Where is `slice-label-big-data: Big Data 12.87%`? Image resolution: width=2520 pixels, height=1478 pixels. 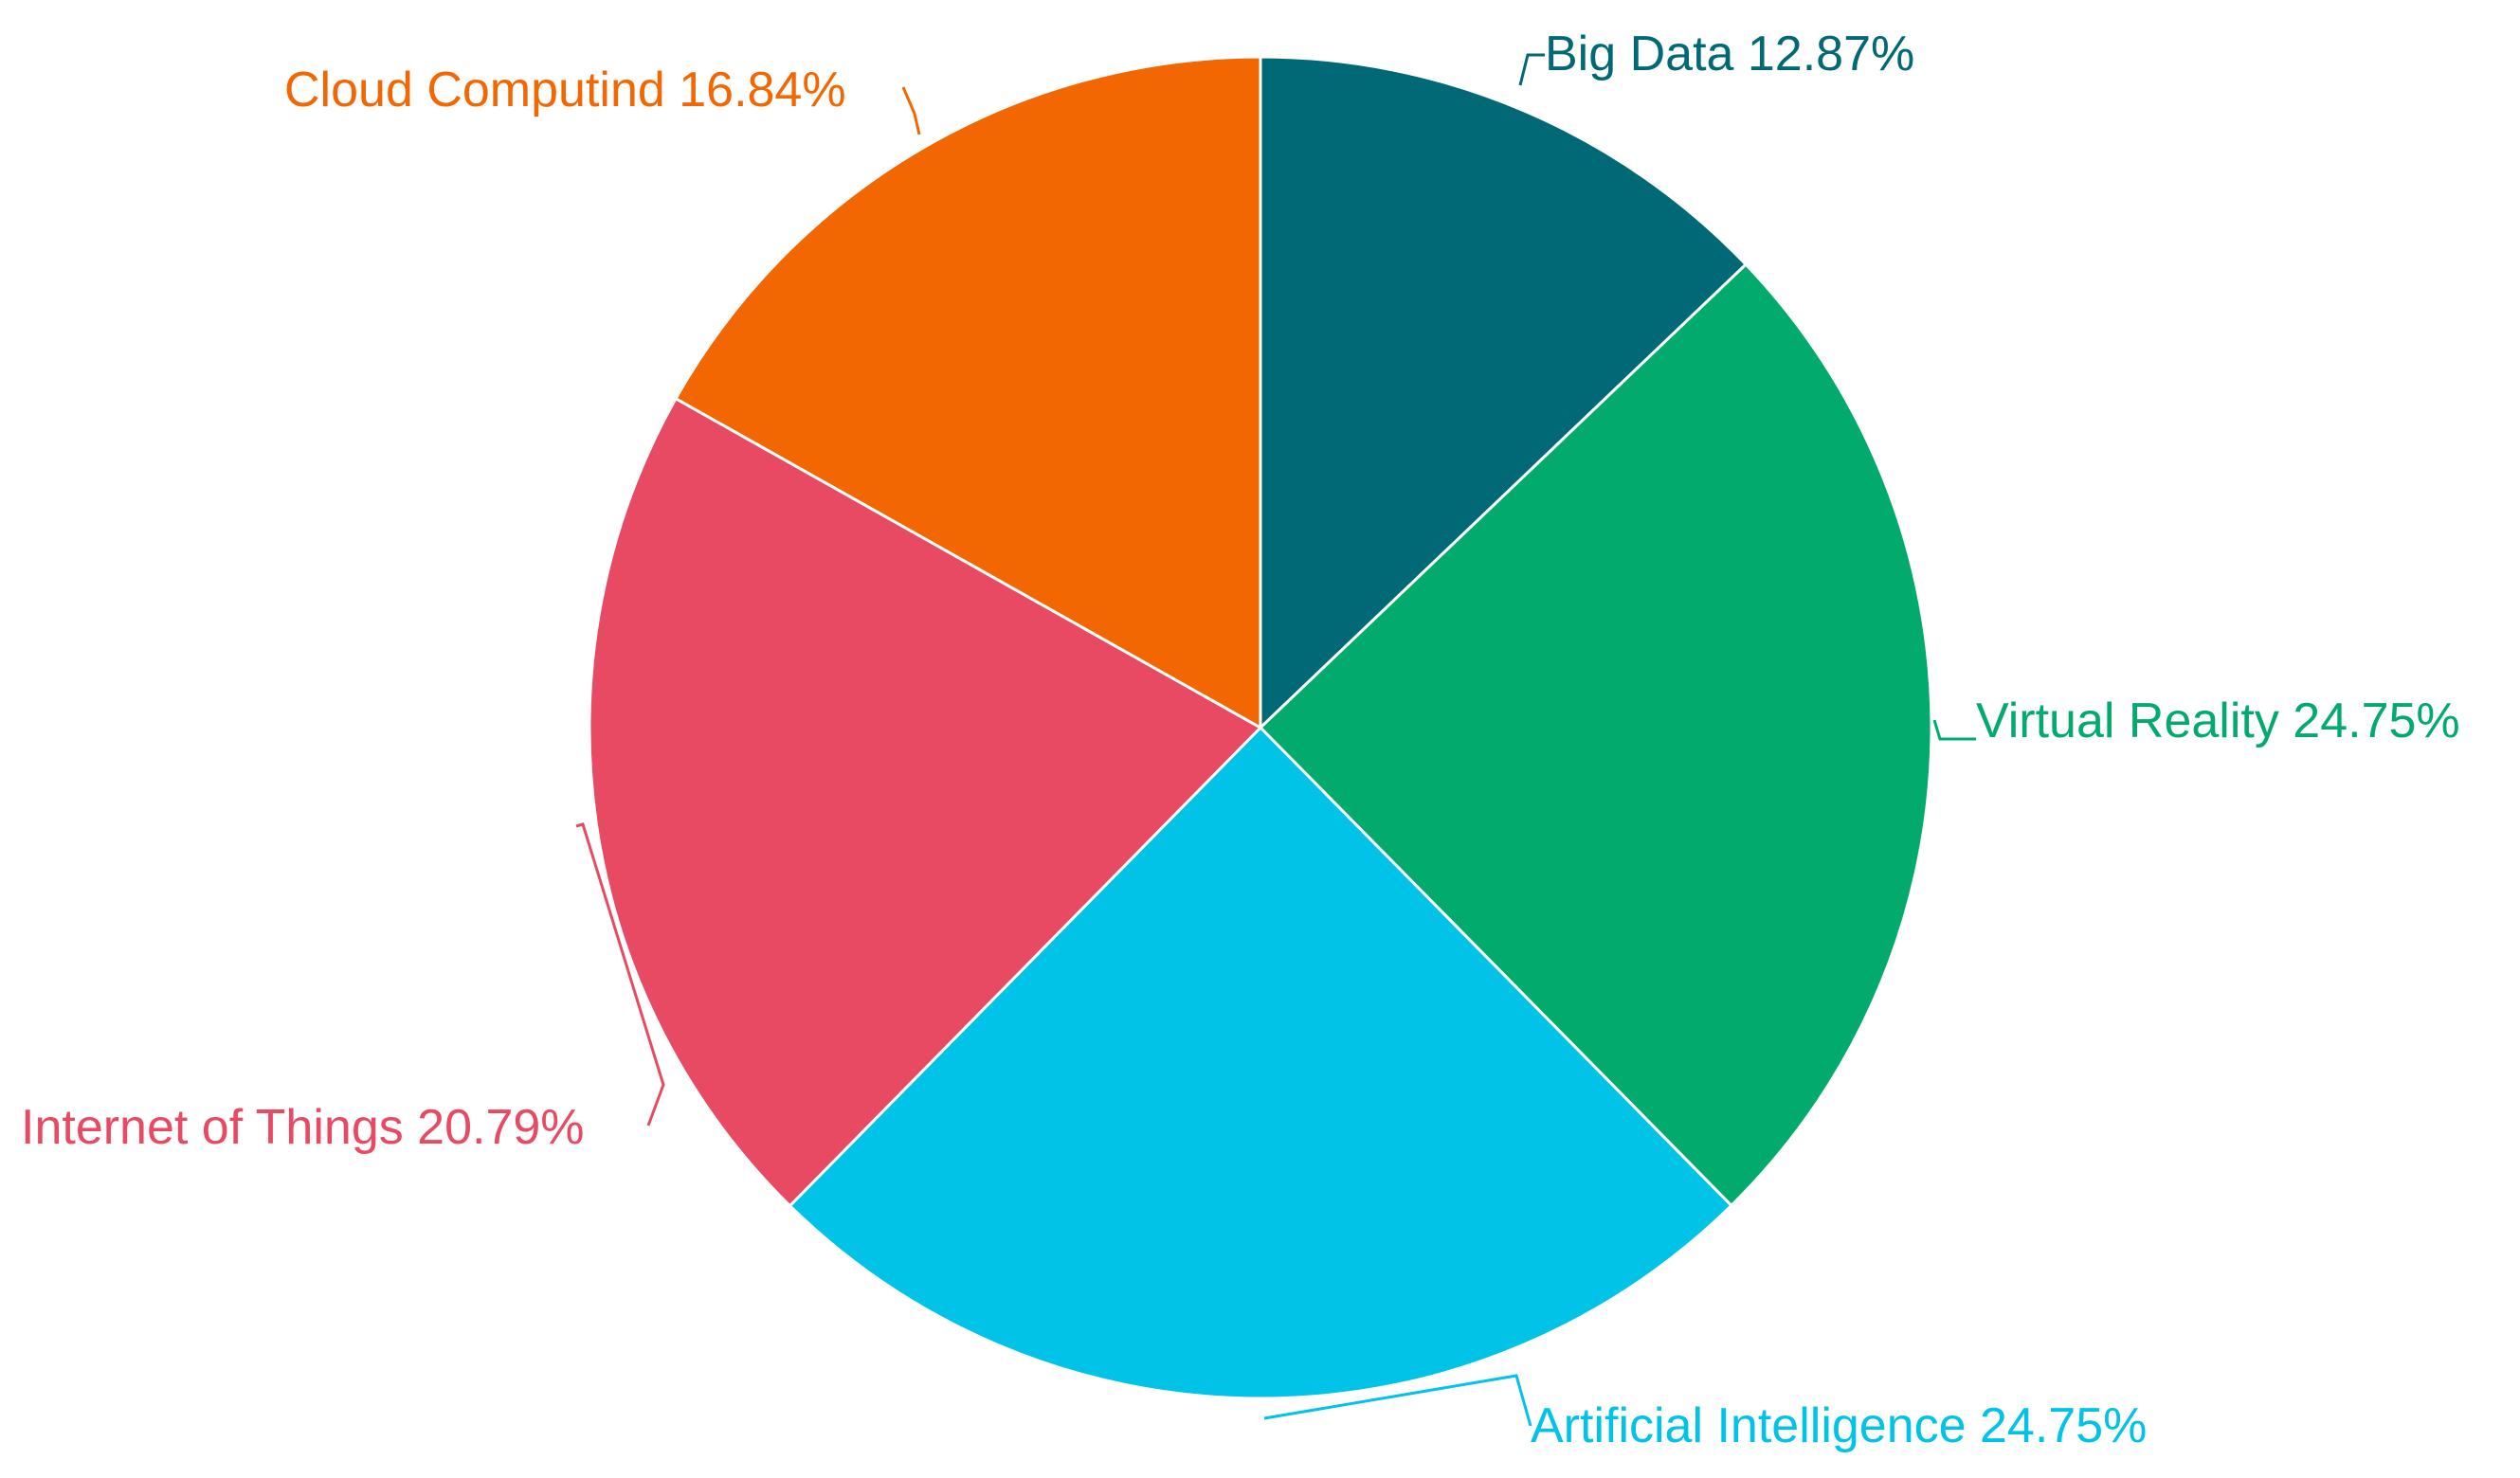 slice-label-big-data: Big Data 12.87% is located at coordinates (1730, 54).